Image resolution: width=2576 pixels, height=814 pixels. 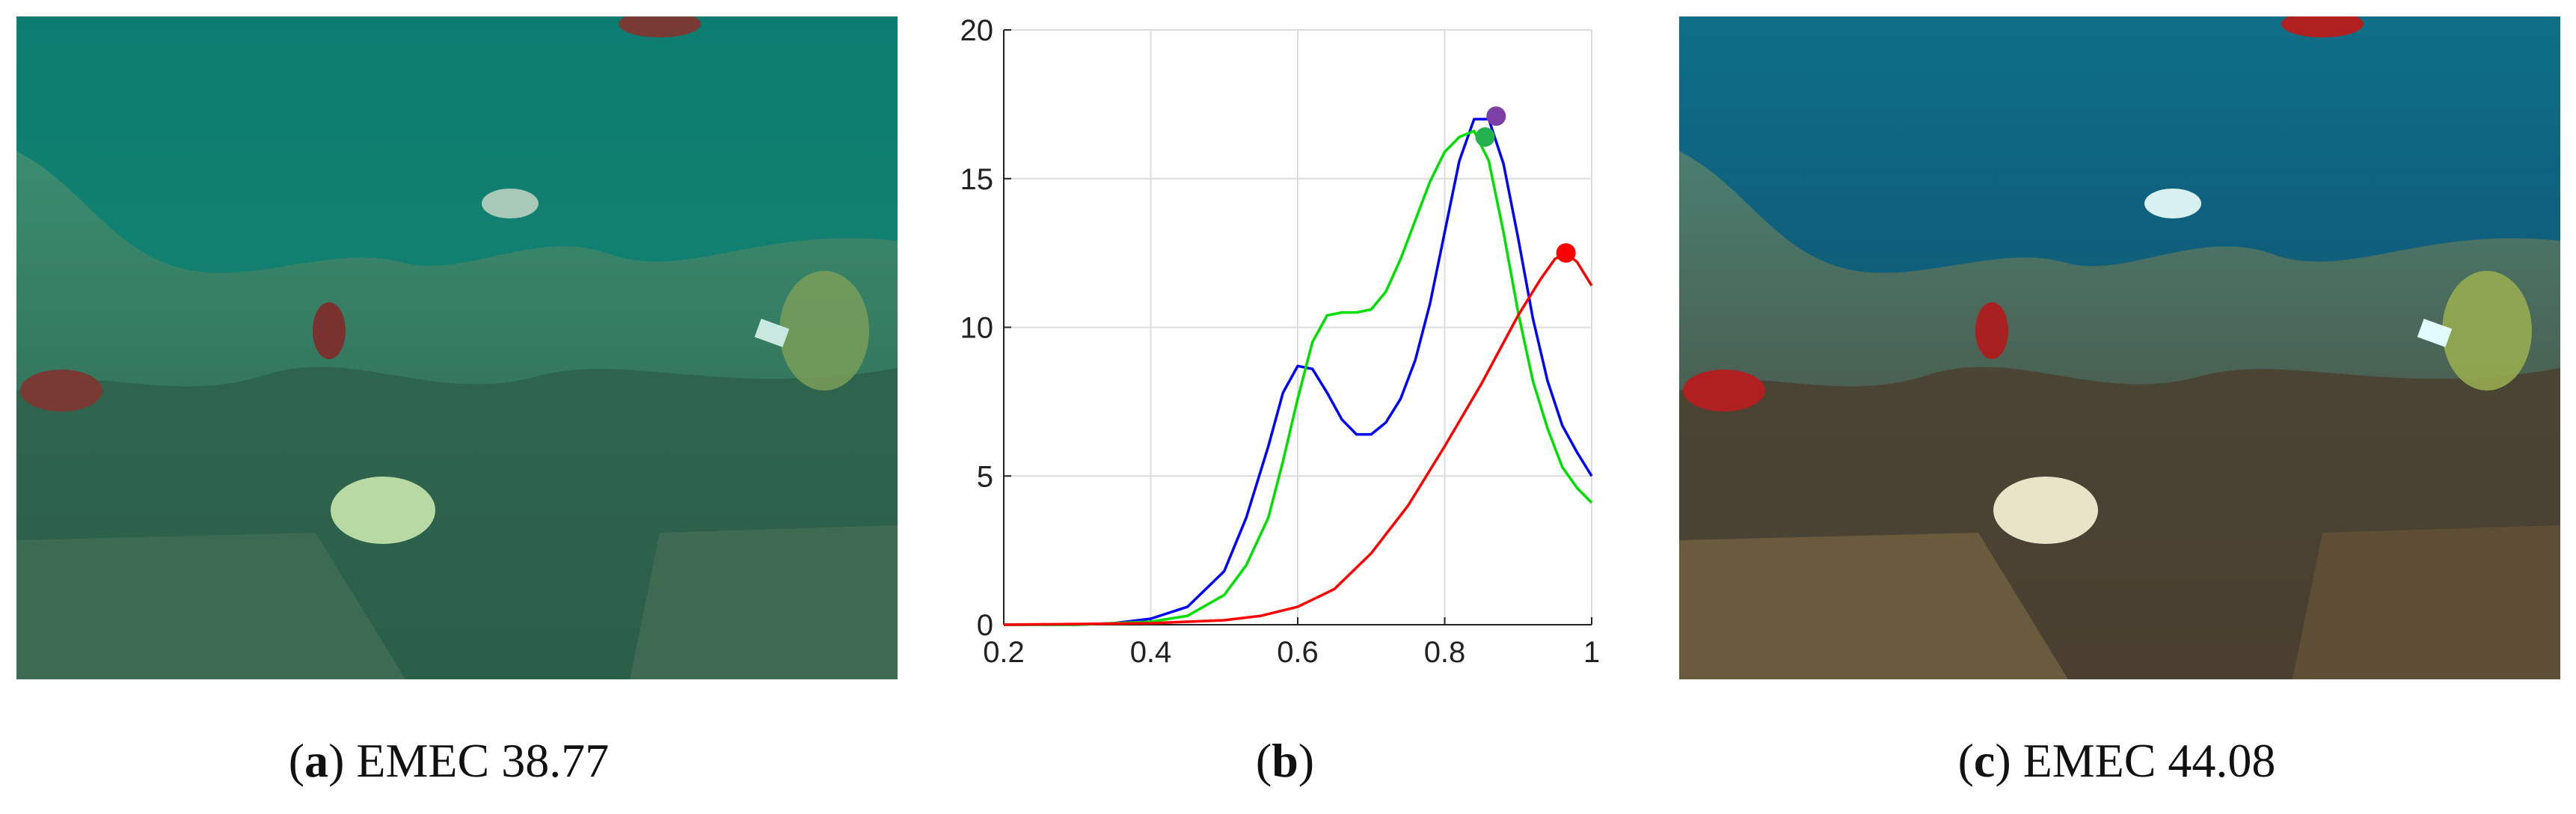 I want to click on caption-b-letter: b, so click(x=1285, y=760).